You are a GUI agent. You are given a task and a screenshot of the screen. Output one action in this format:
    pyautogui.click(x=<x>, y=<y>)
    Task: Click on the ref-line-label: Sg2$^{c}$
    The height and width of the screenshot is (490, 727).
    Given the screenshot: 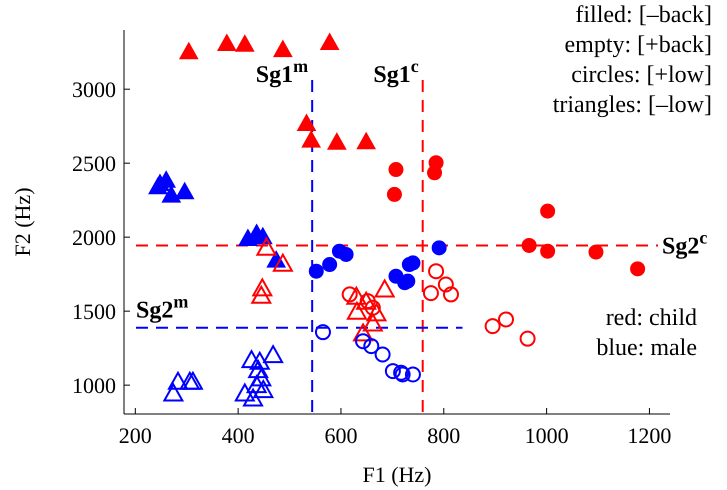 What is the action you would take?
    pyautogui.click(x=685, y=243)
    